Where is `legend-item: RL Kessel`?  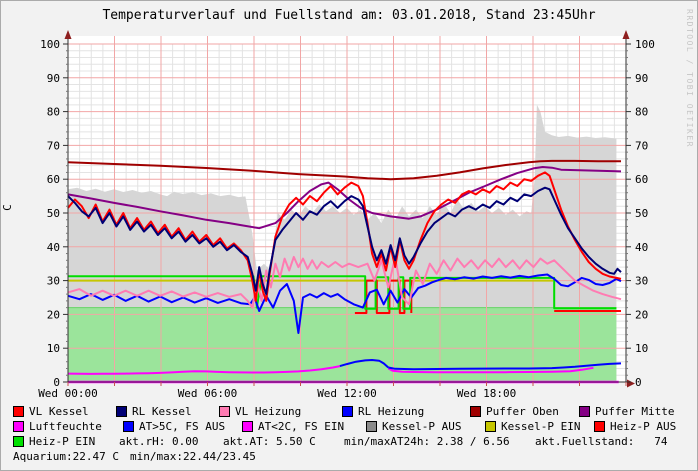 legend-item: RL Kessel is located at coordinates (167, 411).